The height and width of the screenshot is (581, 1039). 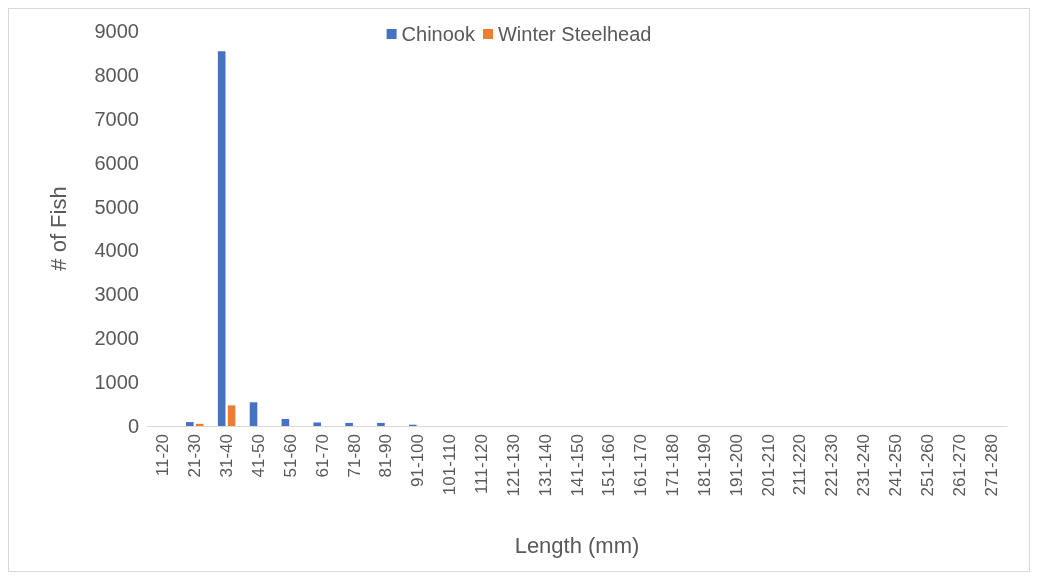 What do you see at coordinates (574, 34) in the screenshot?
I see `legend-label: Winter Steelhead` at bounding box center [574, 34].